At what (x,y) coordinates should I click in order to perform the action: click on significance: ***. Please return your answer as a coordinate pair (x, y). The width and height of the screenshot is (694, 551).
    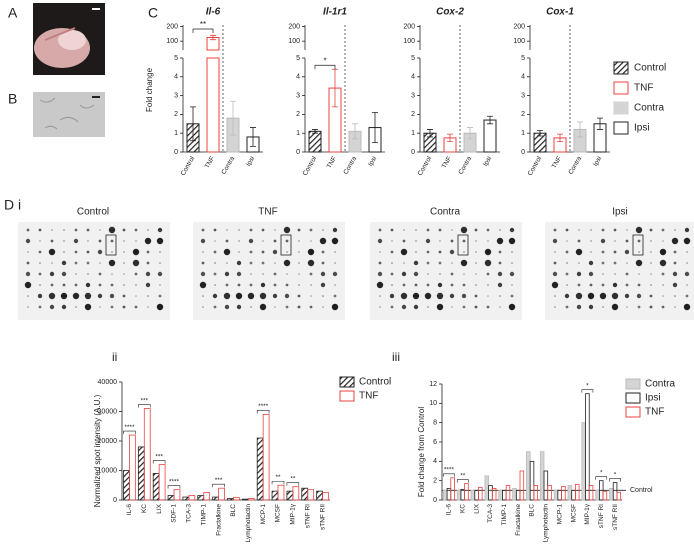
    Looking at the image, I should click on (144, 400).